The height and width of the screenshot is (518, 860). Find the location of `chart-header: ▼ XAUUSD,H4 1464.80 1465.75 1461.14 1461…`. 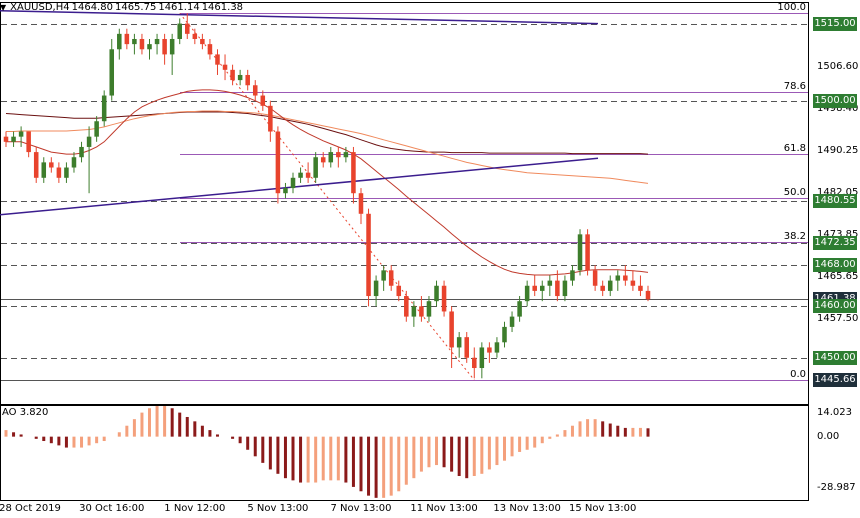

chart-header: ▼ XAUUSD,H4 1464.80 1465.75 1461.14 1461… is located at coordinates (121, 7).